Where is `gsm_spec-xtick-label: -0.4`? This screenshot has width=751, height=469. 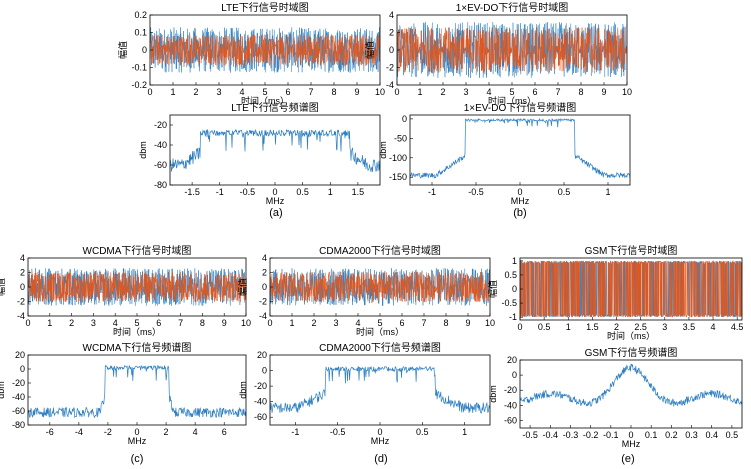 gsm_spec-xtick-label: -0.4 is located at coordinates (551, 435).